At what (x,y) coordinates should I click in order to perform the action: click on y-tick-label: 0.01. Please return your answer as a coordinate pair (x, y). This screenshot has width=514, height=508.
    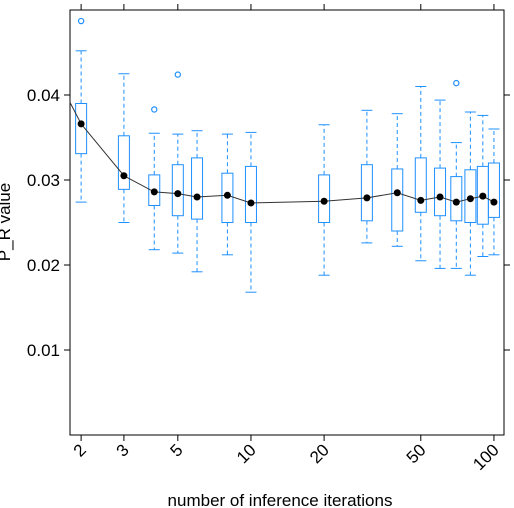
    Looking at the image, I should click on (43, 350).